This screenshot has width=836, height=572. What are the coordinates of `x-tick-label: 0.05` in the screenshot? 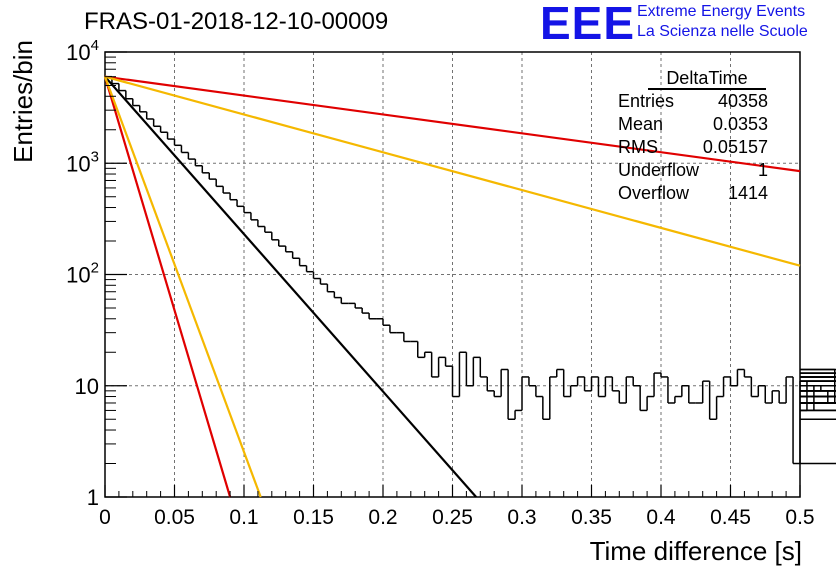 It's located at (174, 517).